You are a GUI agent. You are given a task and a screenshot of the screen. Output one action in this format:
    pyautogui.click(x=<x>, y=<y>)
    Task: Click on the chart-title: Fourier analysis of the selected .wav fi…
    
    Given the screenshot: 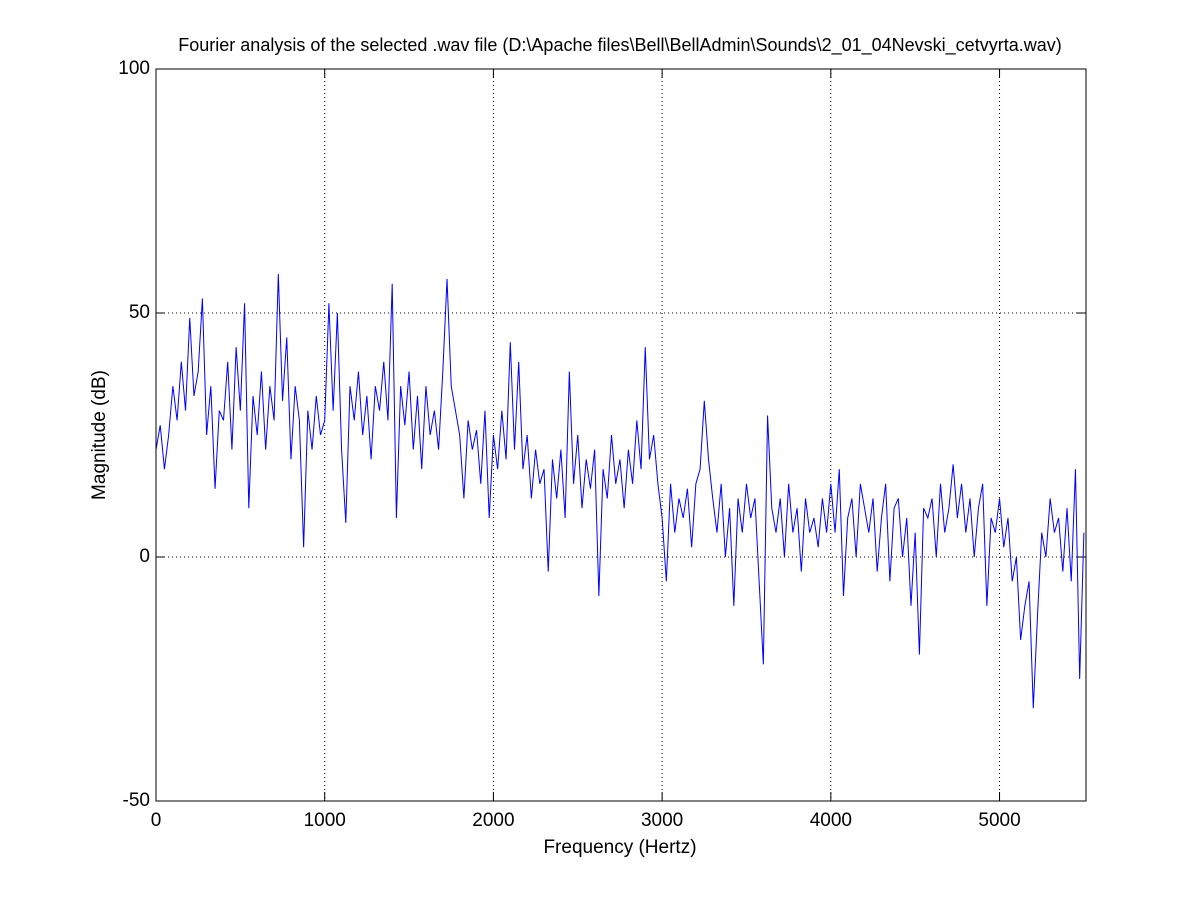 What is the action you would take?
    pyautogui.click(x=619, y=45)
    